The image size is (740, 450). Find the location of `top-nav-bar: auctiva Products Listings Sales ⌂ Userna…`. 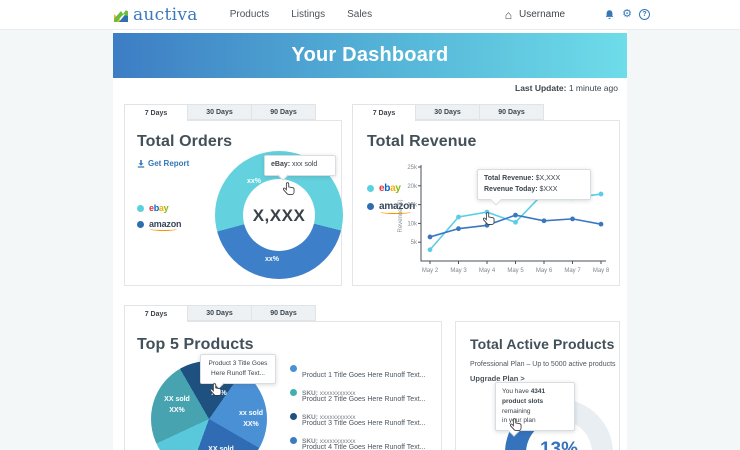

top-nav-bar: auctiva Products Listings Sales ⌂ Userna… is located at coordinates (370, 15).